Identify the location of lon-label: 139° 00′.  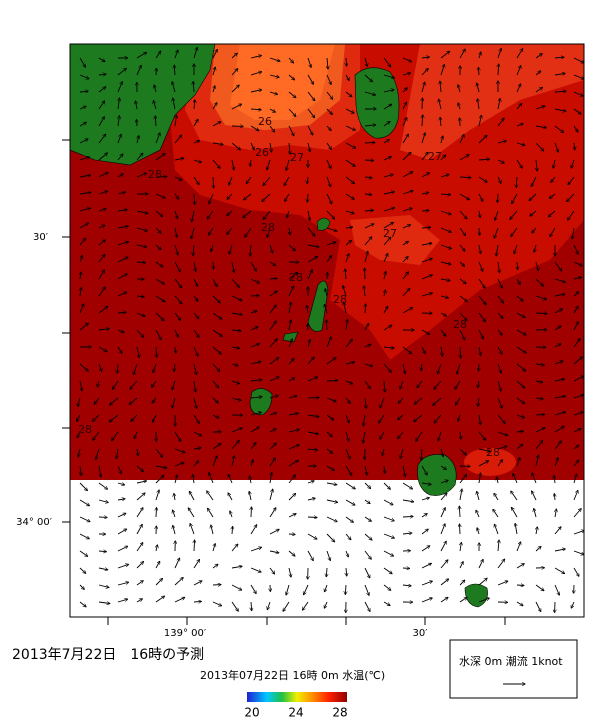
(185, 633).